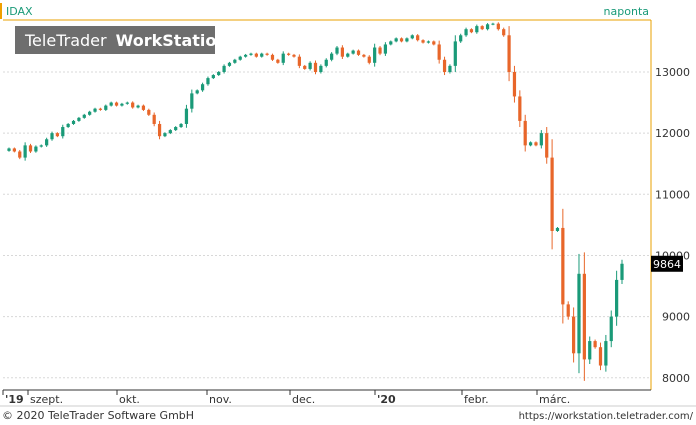 This screenshot has height=425, width=696. I want to click on copyright-text: © 2020 TeleTrader Software GmbH, so click(98, 415).